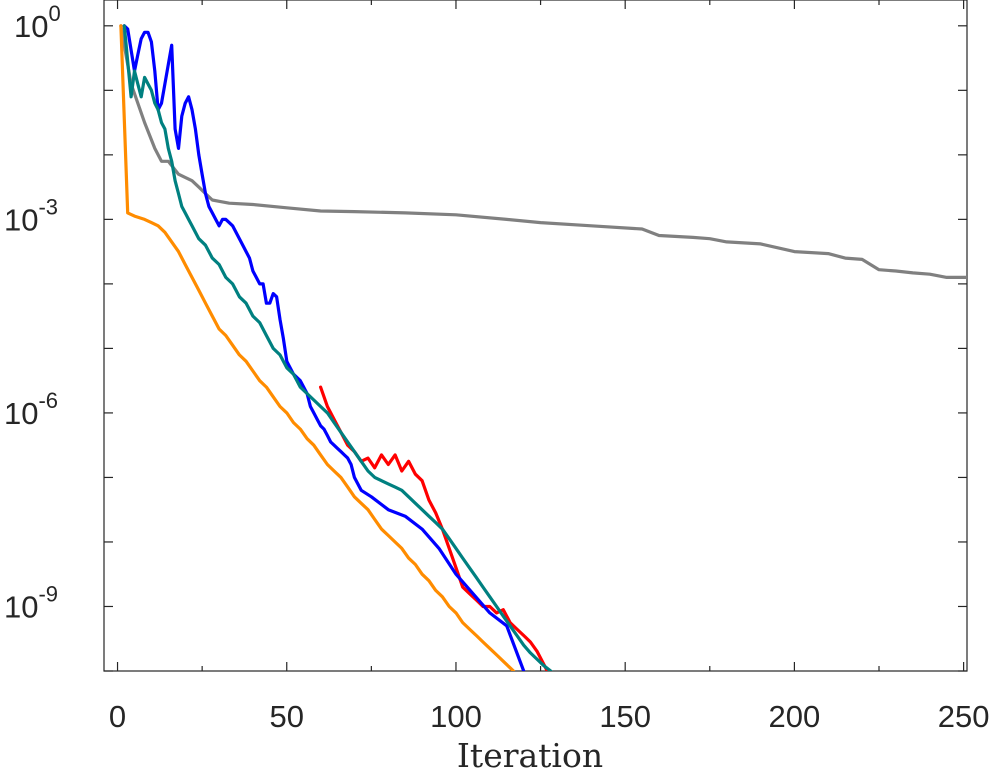  I want to click on x-tick-label: 50, so click(287, 716).